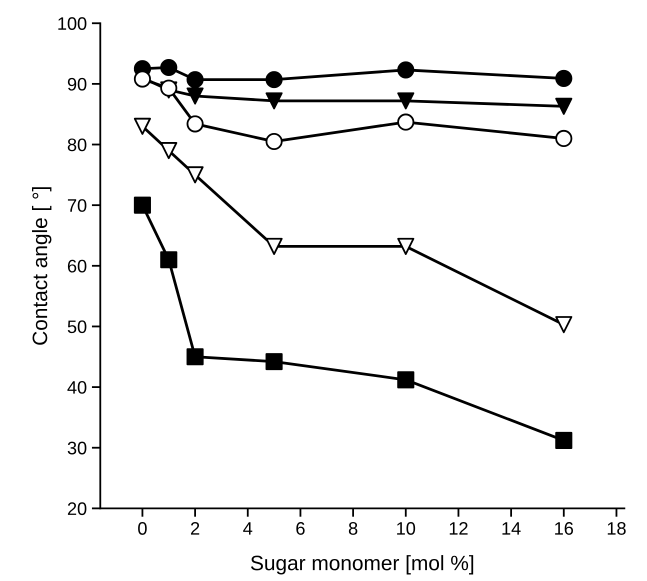  What do you see at coordinates (300, 528) in the screenshot?
I see `x-tick-label: 6` at bounding box center [300, 528].